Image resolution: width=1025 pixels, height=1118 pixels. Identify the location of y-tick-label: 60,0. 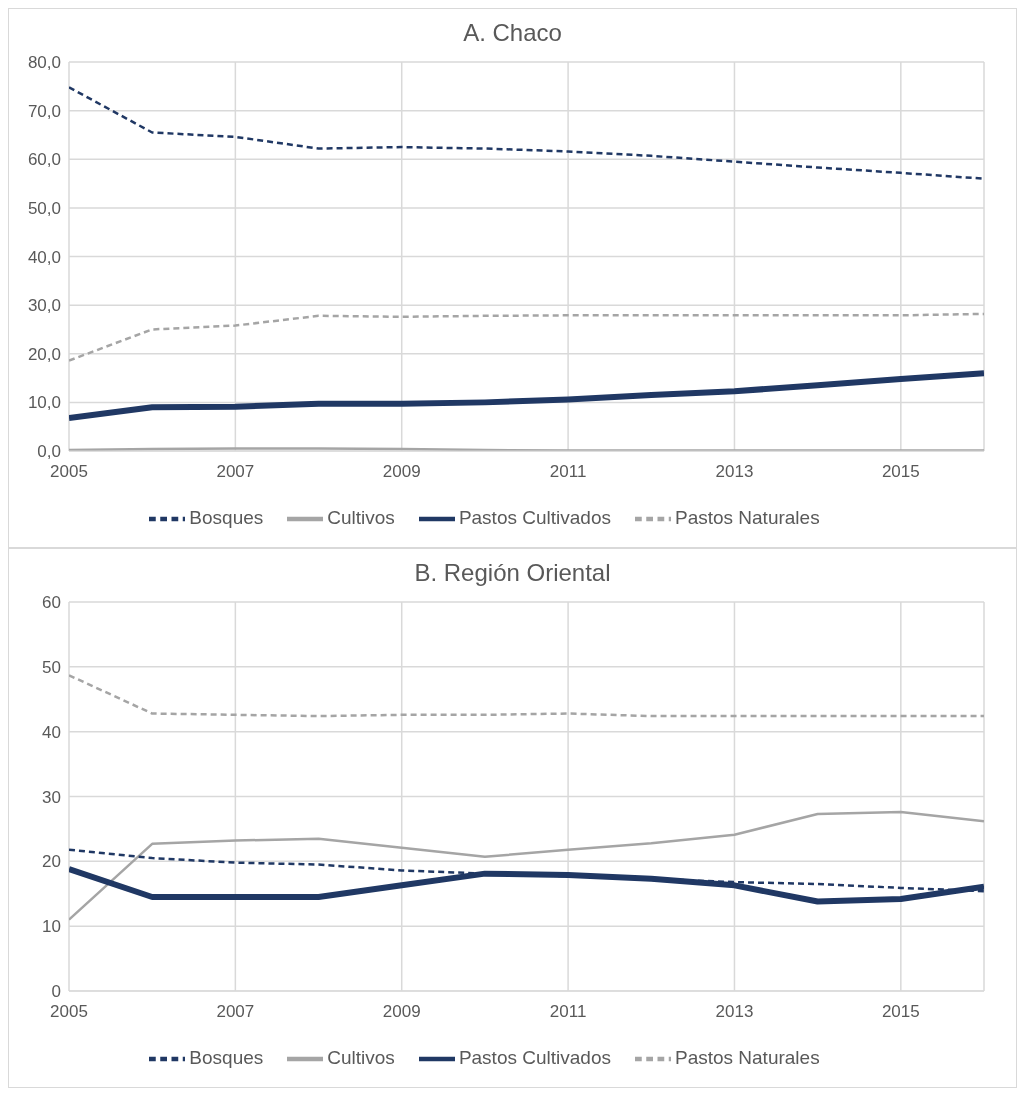
(44, 160).